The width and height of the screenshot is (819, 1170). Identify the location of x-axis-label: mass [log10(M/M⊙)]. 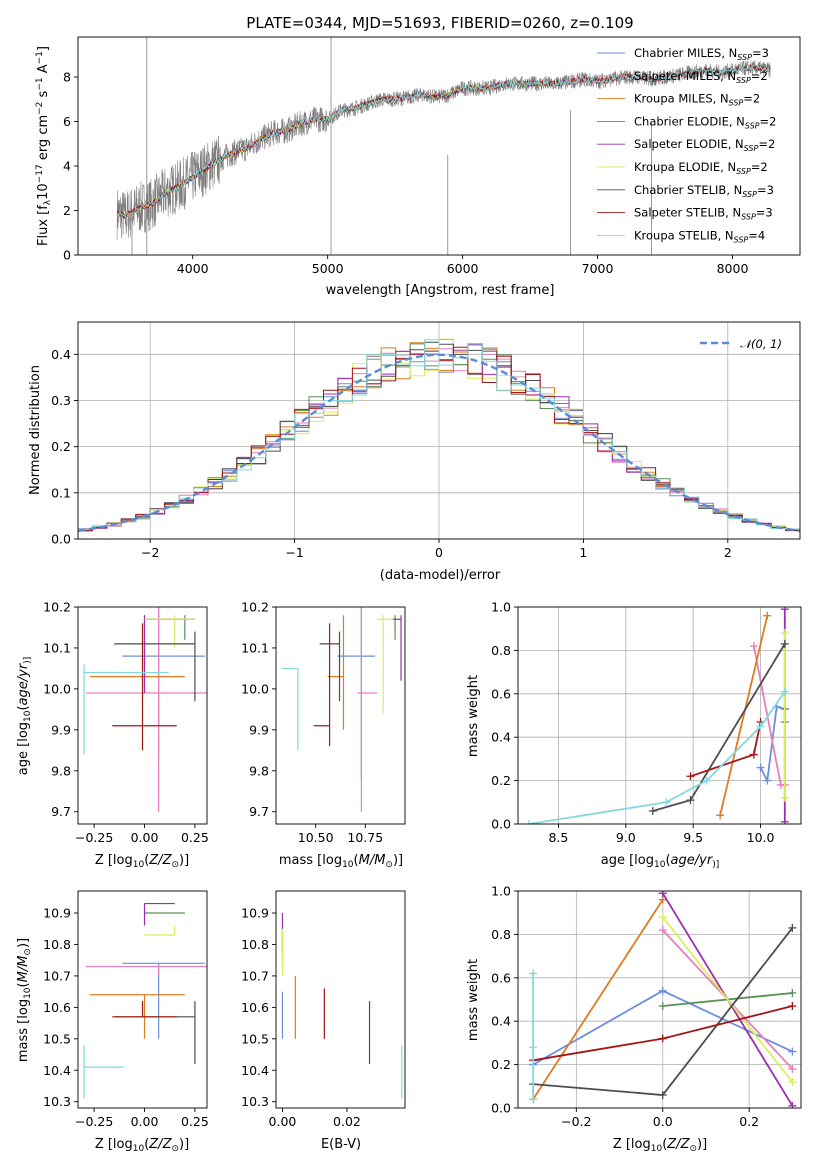
(341, 861).